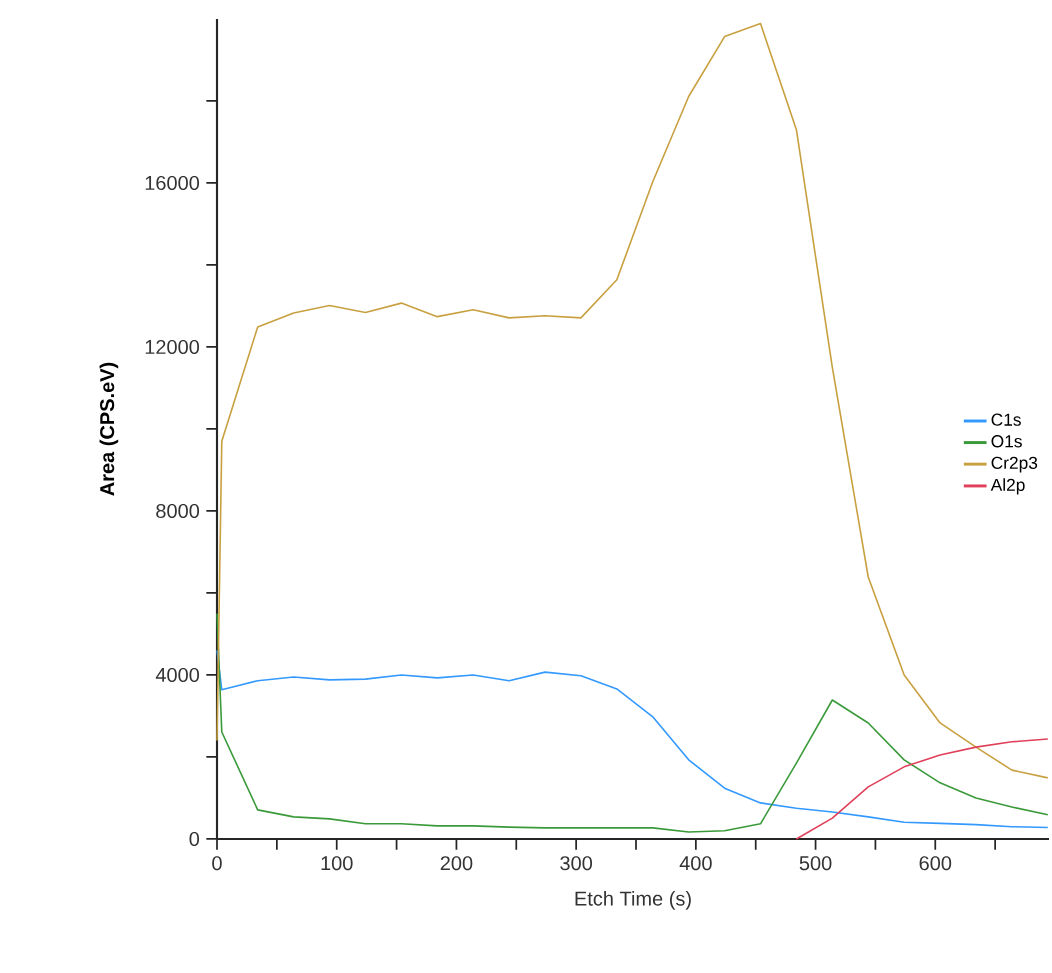  What do you see at coordinates (217, 863) in the screenshot?
I see `x-tick-label: 0` at bounding box center [217, 863].